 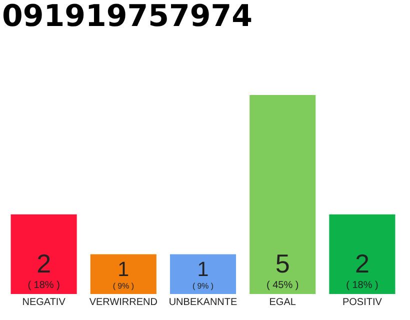 What do you see at coordinates (362, 302) in the screenshot?
I see `x-tick-label: POSITIV` at bounding box center [362, 302].